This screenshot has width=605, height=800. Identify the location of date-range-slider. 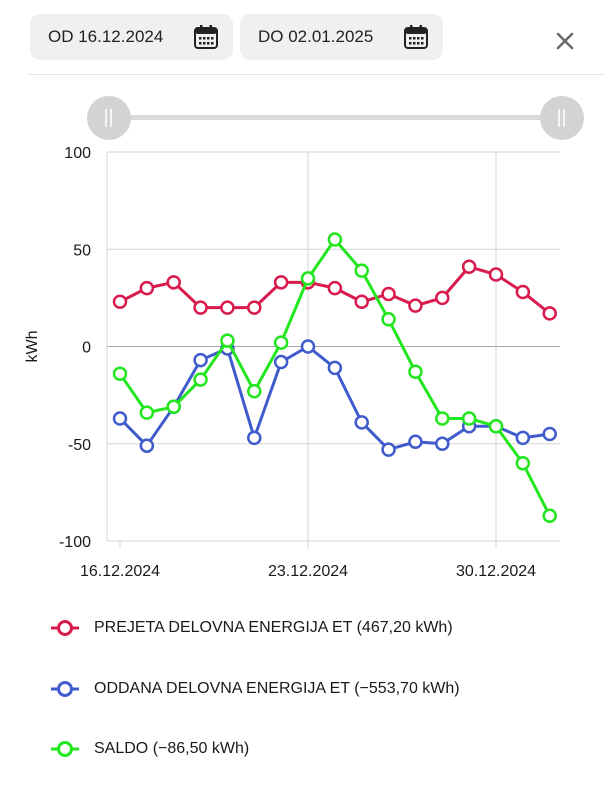
(335, 118).